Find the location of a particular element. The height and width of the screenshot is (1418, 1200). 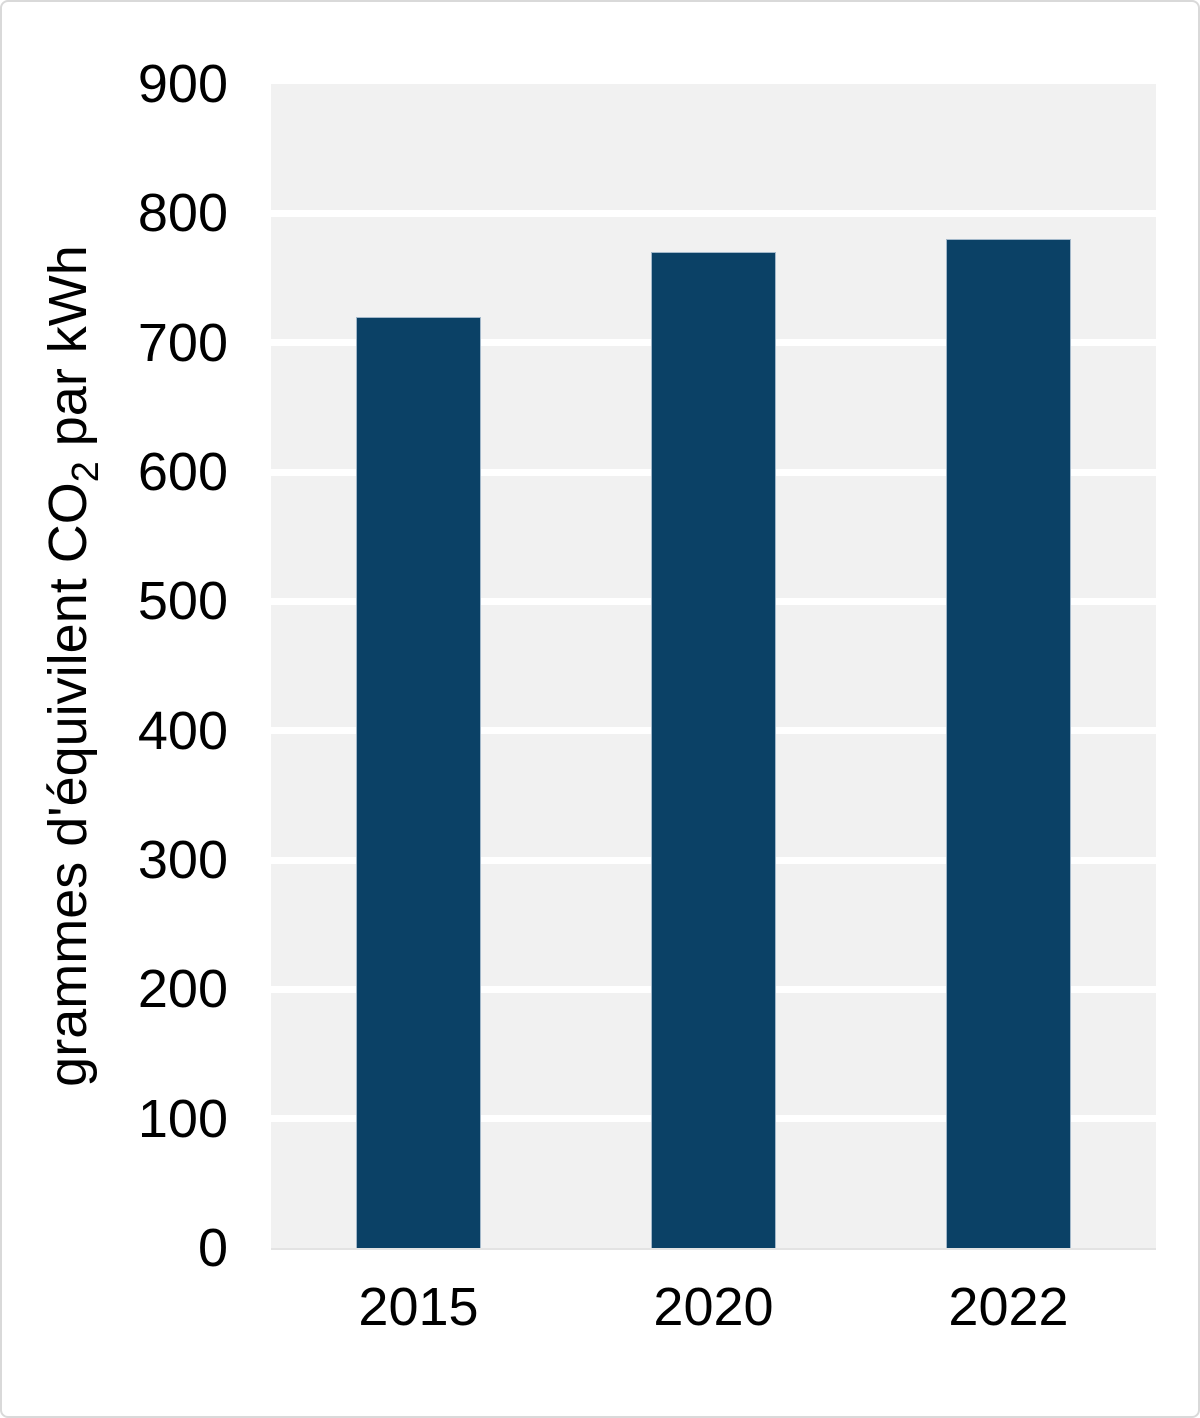

bar-2022 is located at coordinates (1008, 743).